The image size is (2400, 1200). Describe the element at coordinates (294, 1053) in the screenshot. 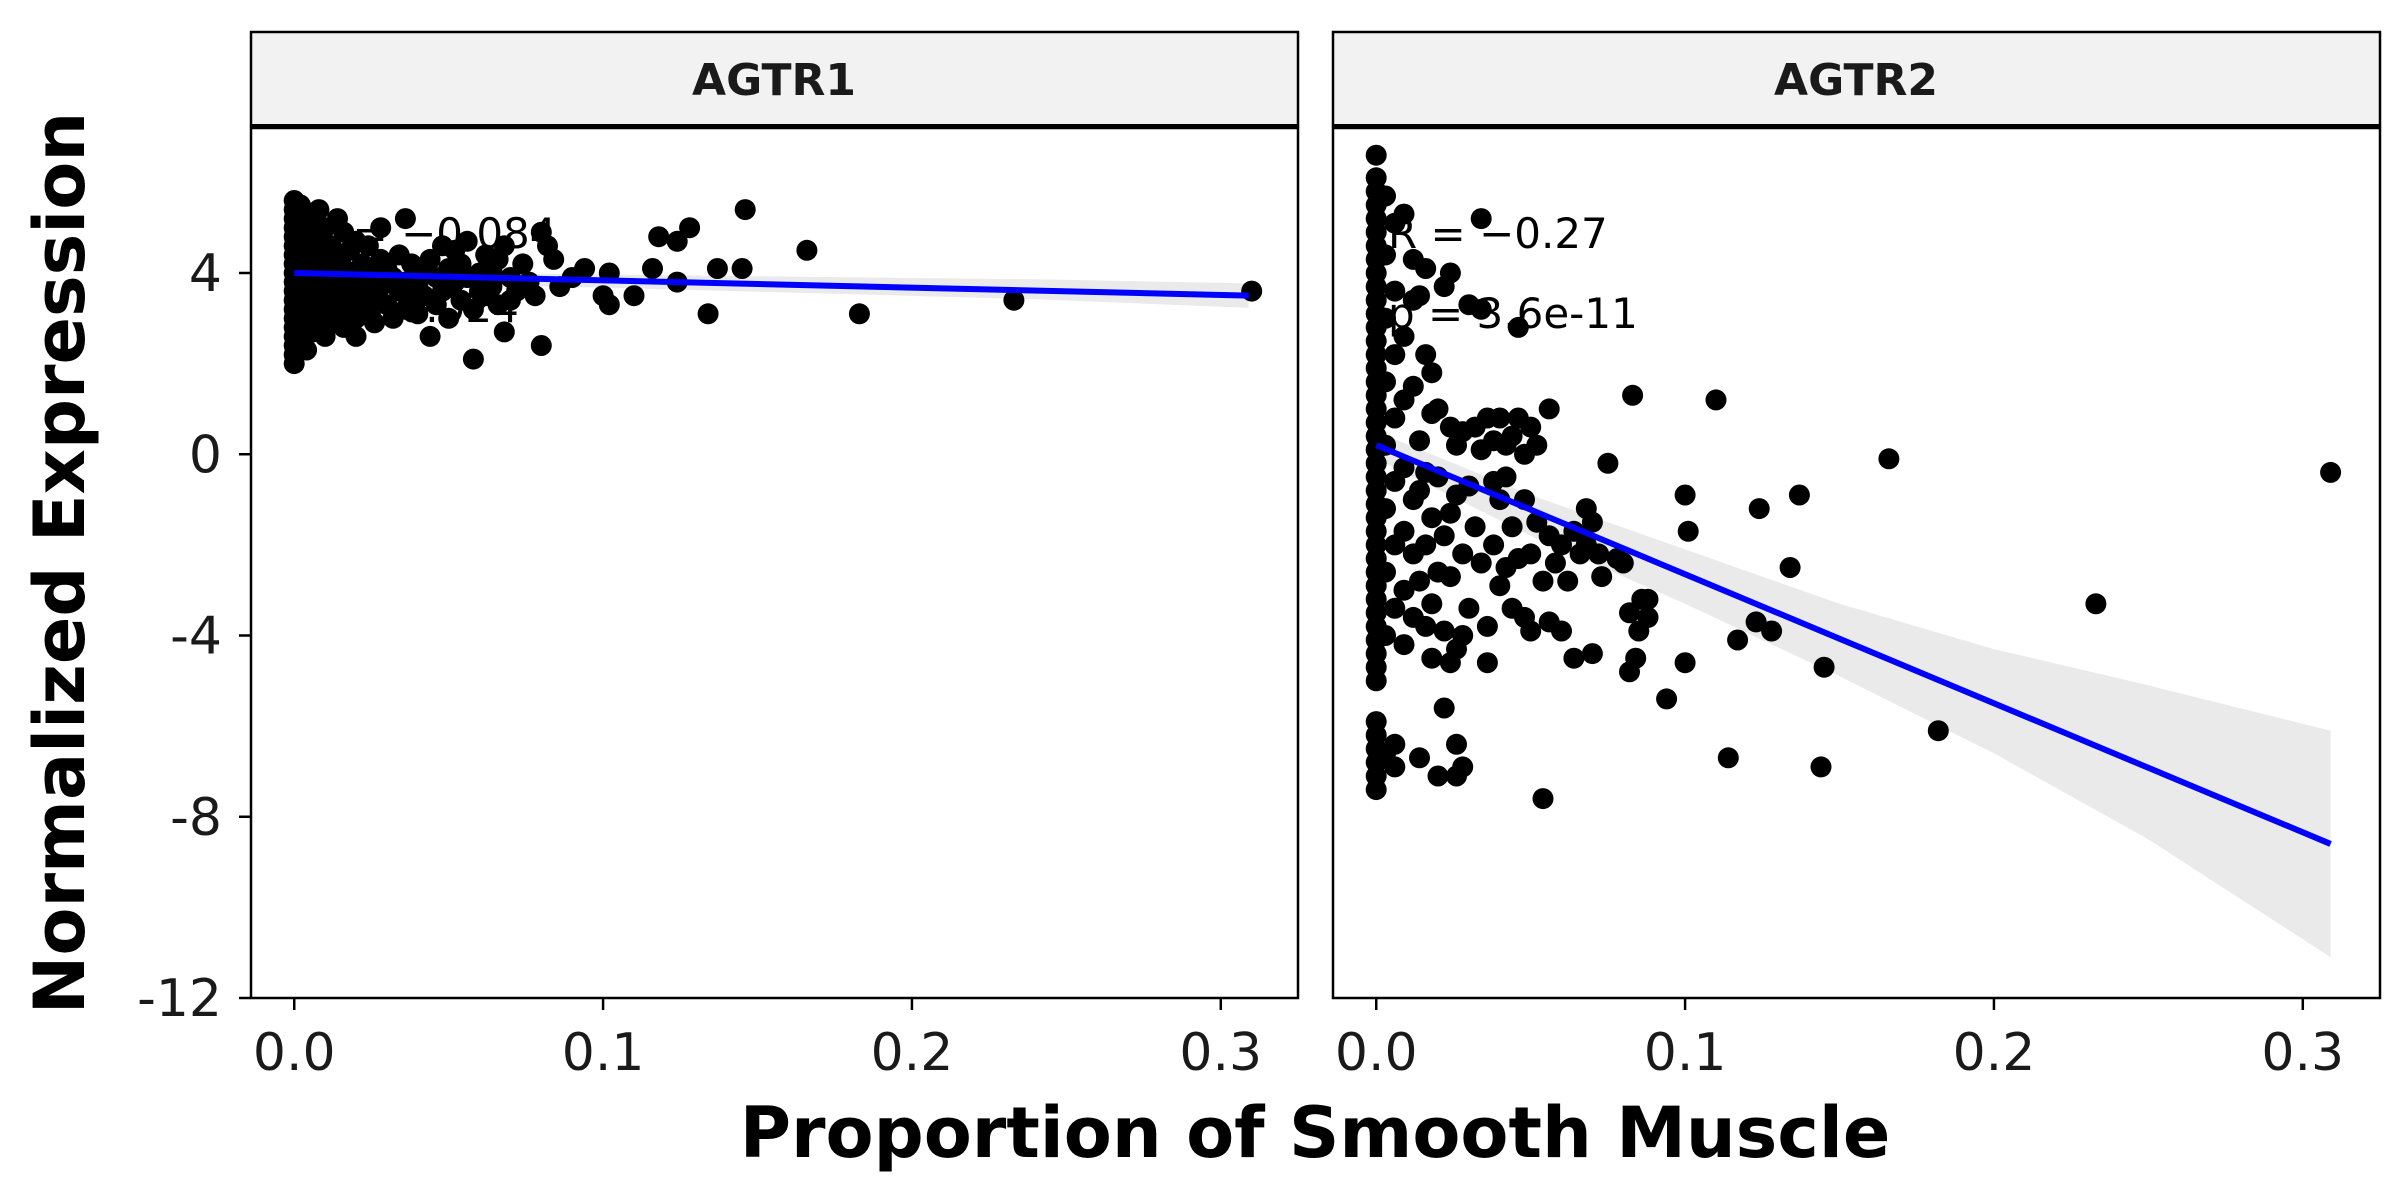

I see `x-tick-label: 0.0` at that location.